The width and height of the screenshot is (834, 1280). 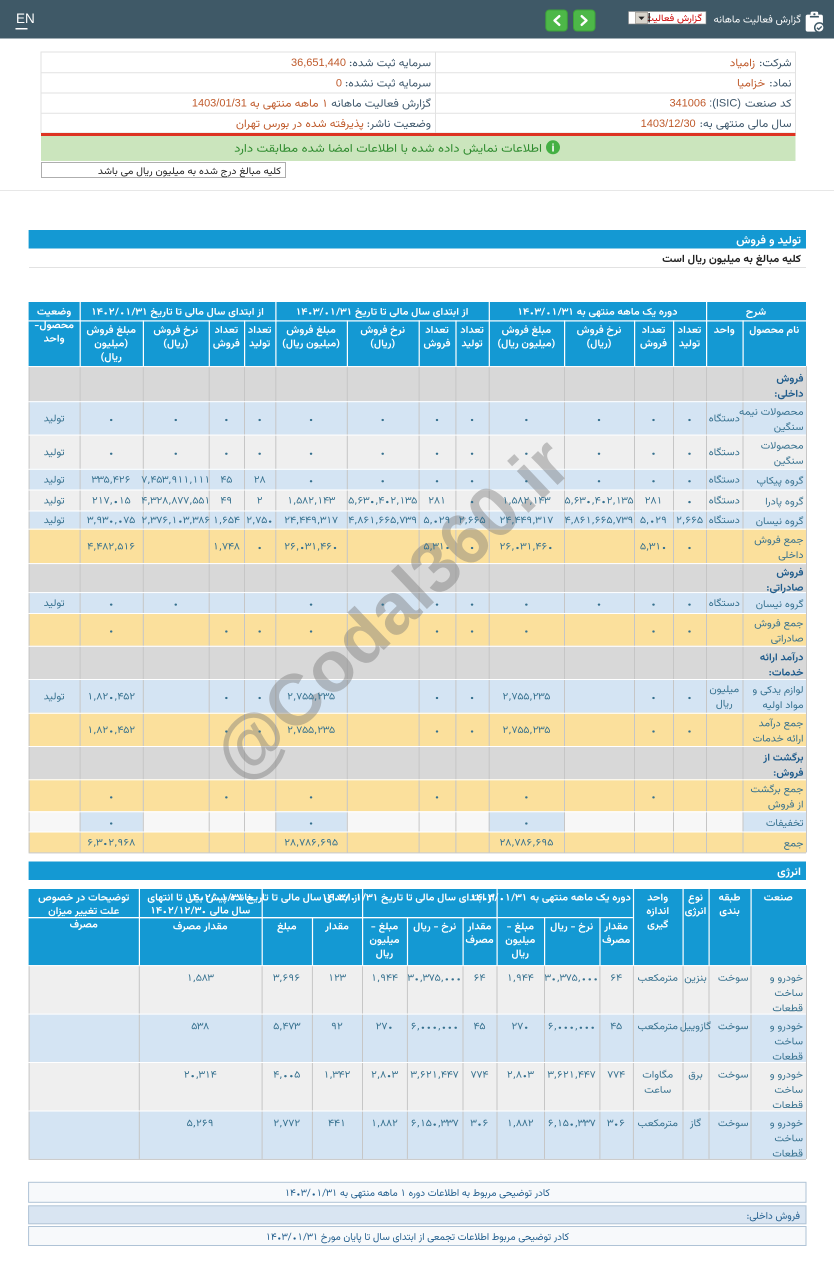 I want to click on svg-text: 1403/01/31, so click(x=219, y=104).